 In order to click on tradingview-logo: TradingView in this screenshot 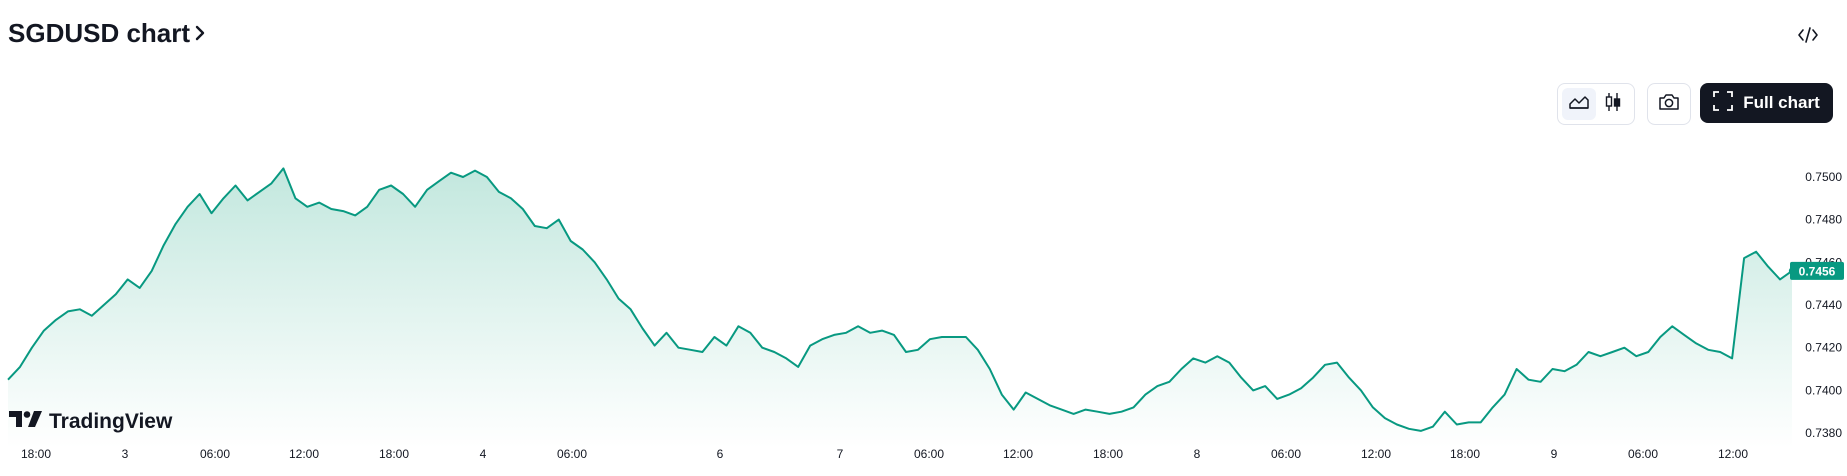, I will do `click(90, 422)`.